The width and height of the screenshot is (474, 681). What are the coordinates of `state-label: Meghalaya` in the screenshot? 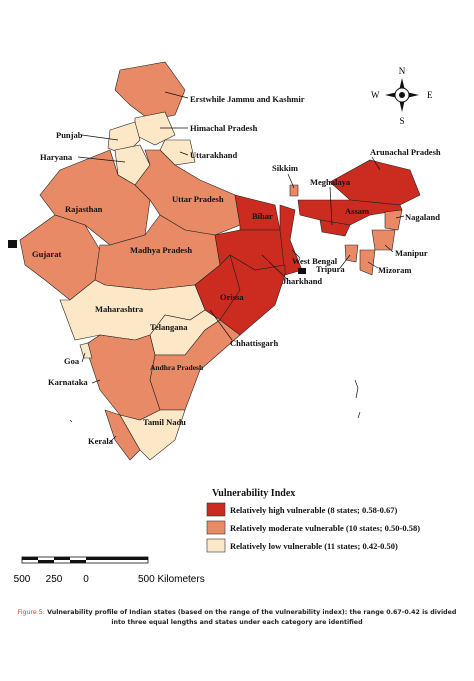 It's located at (330, 182).